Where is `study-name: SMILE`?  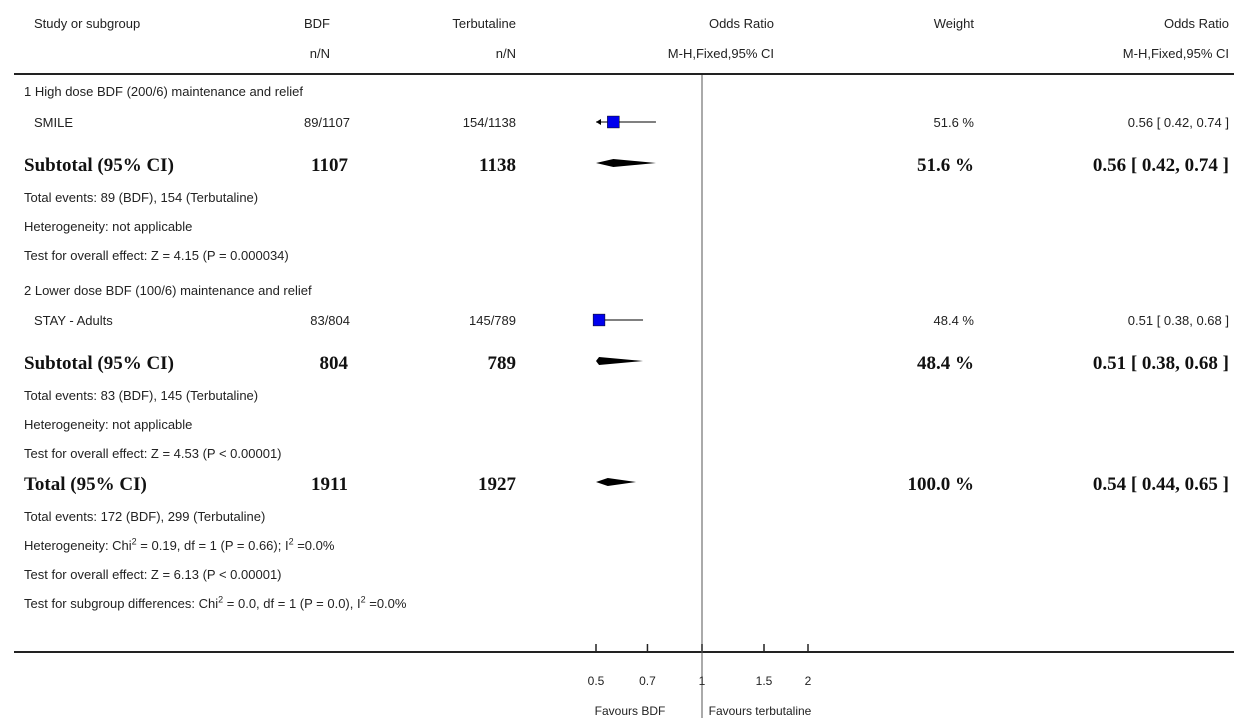 study-name: SMILE is located at coordinates (54, 122).